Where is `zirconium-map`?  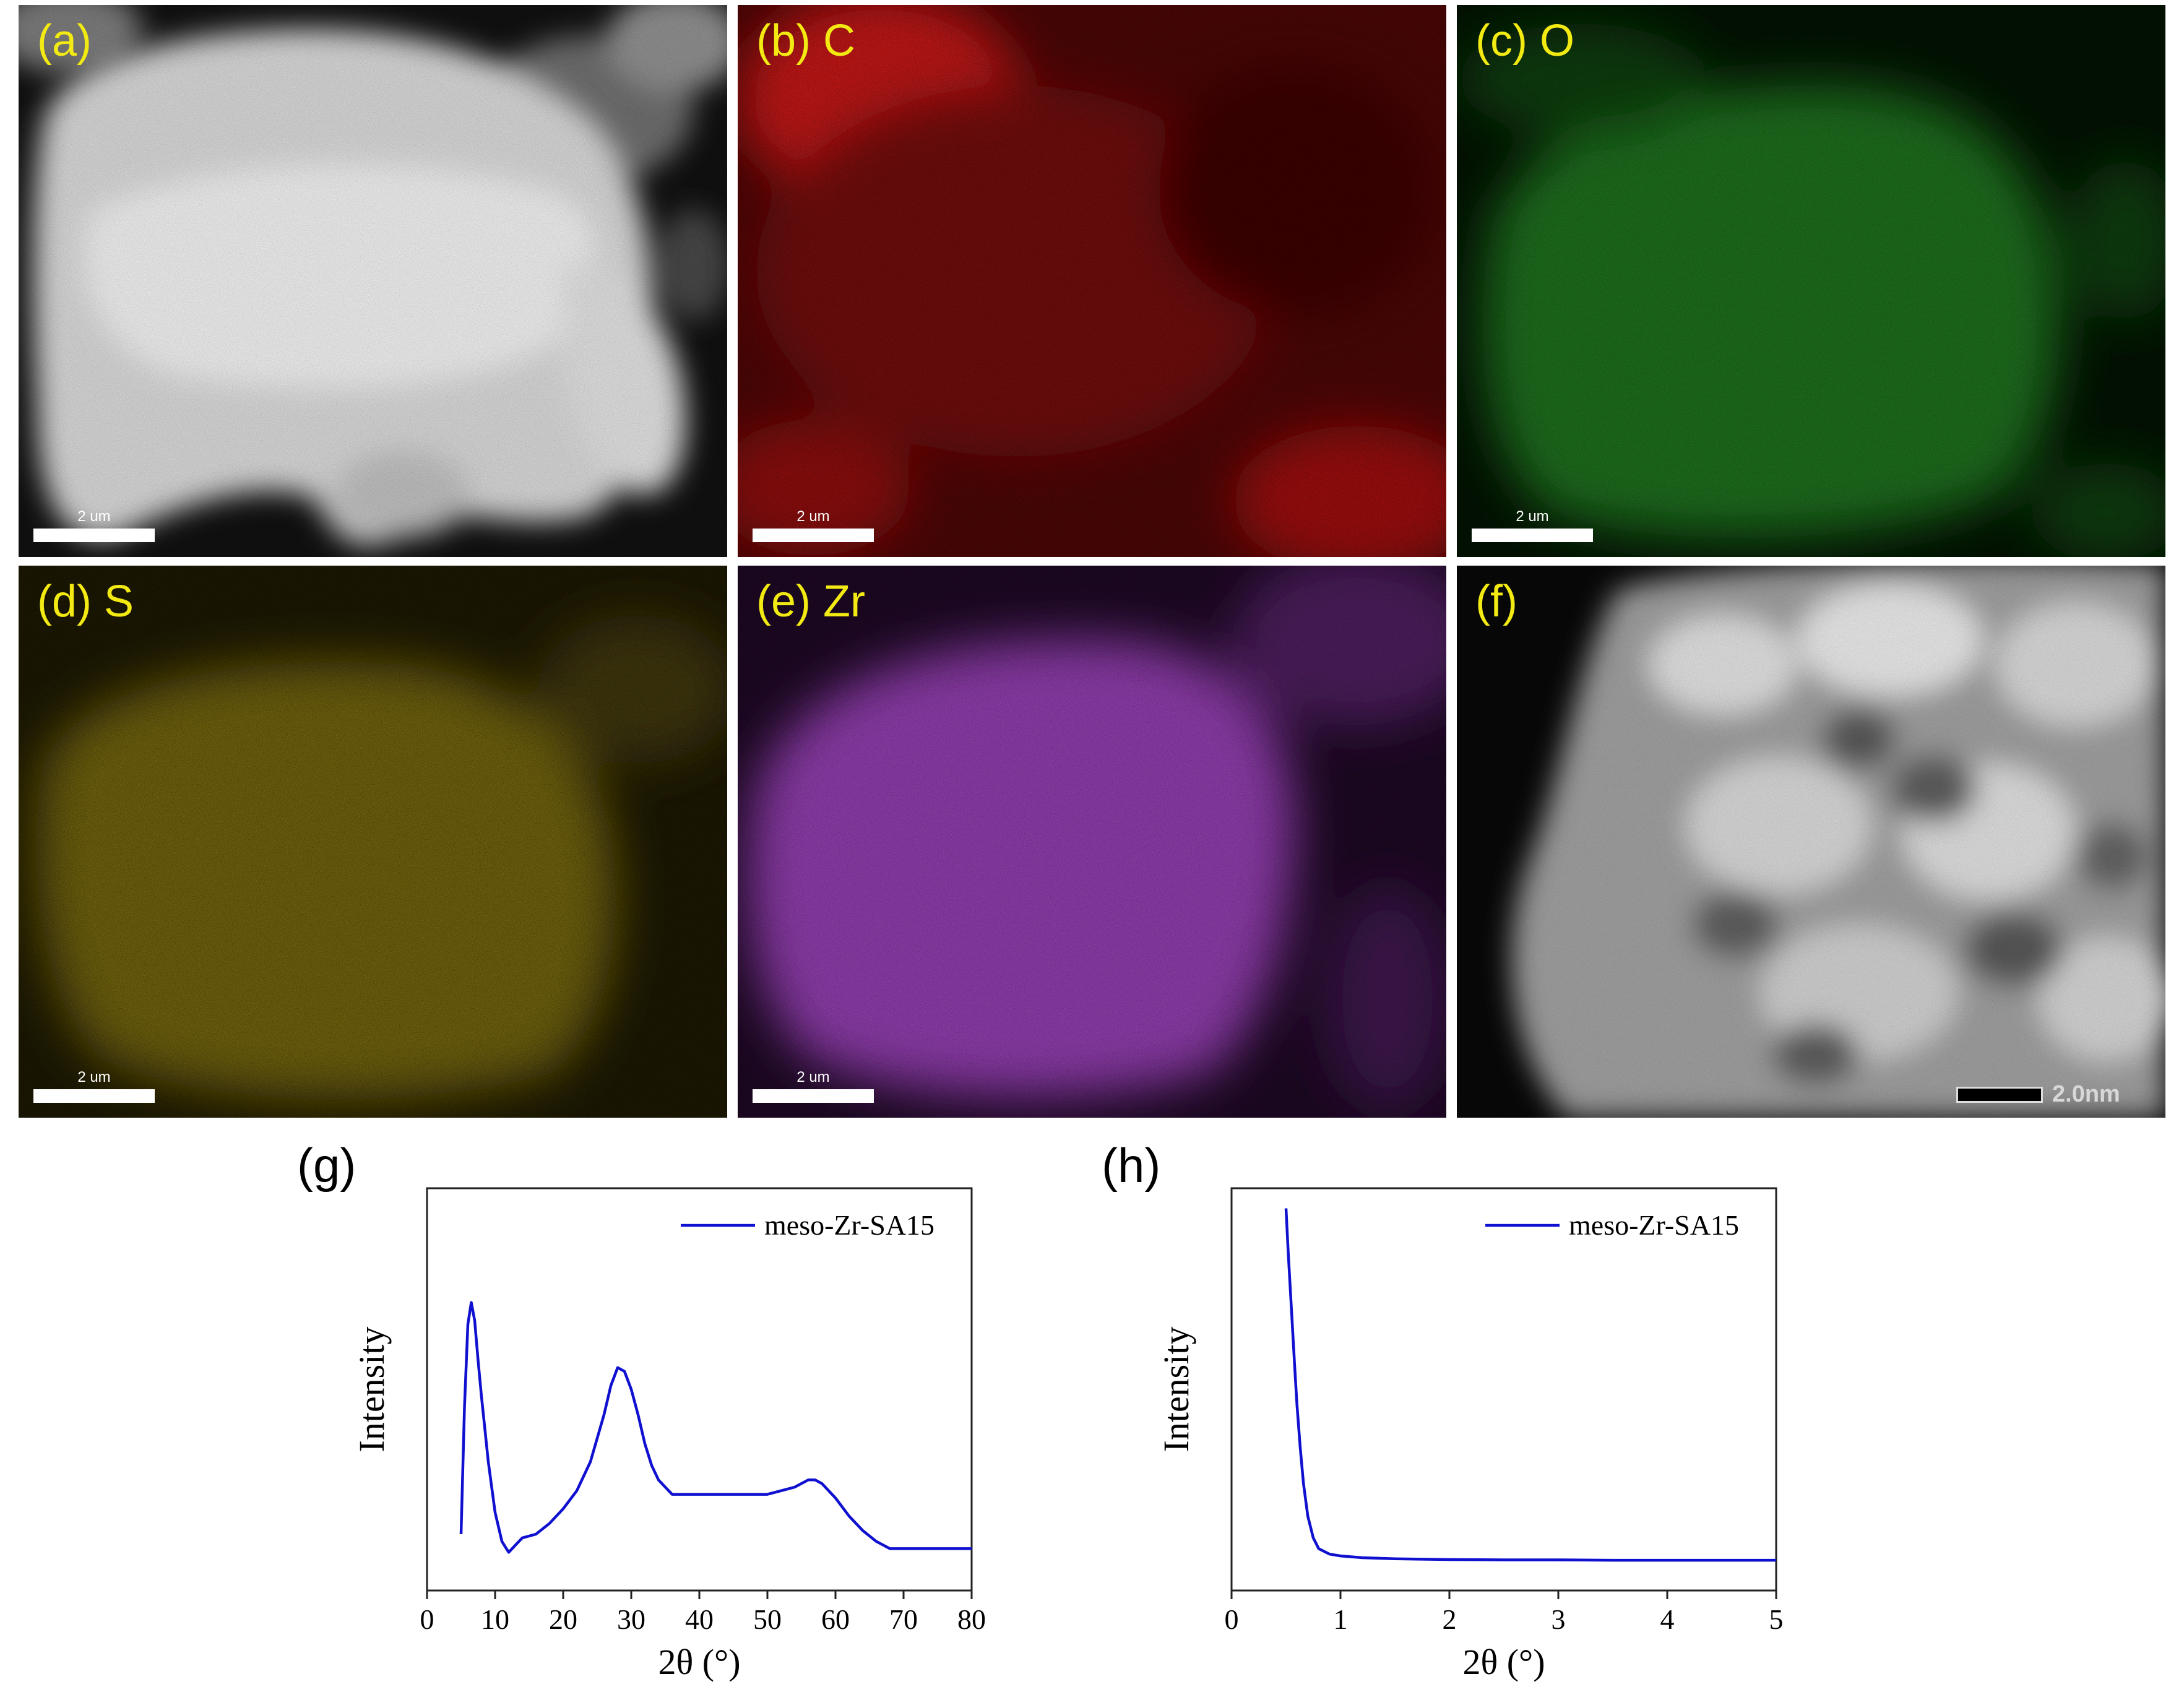 zirconium-map is located at coordinates (1092, 842).